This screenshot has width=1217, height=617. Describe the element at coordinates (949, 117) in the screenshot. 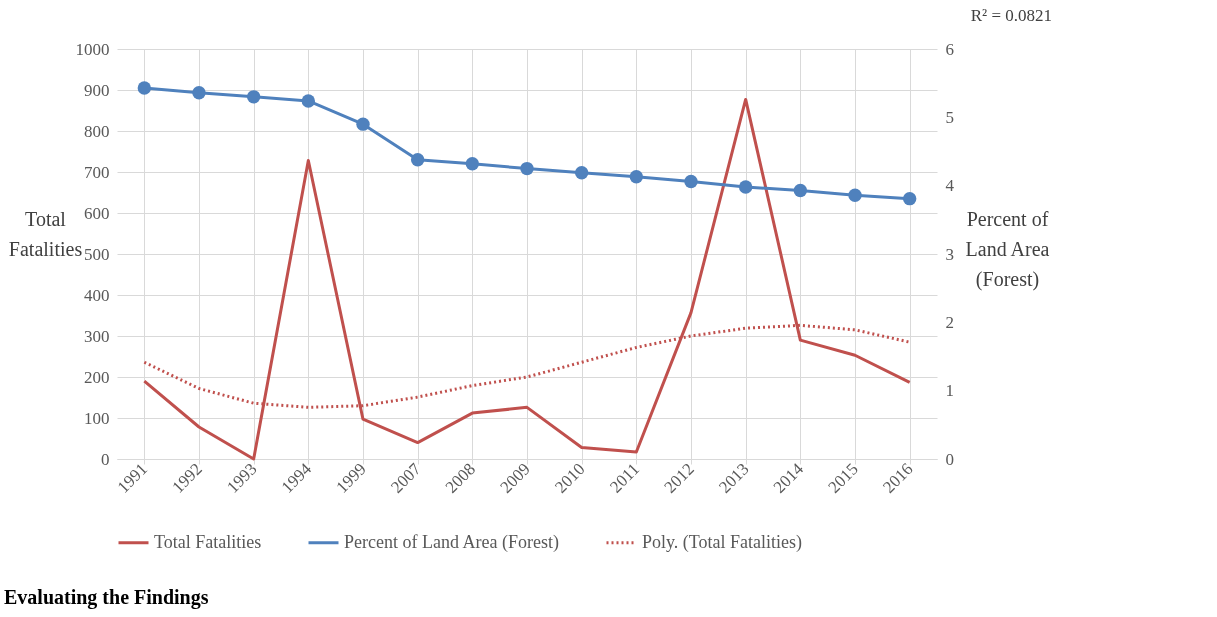

I see `y2-tick-label: 5` at that location.